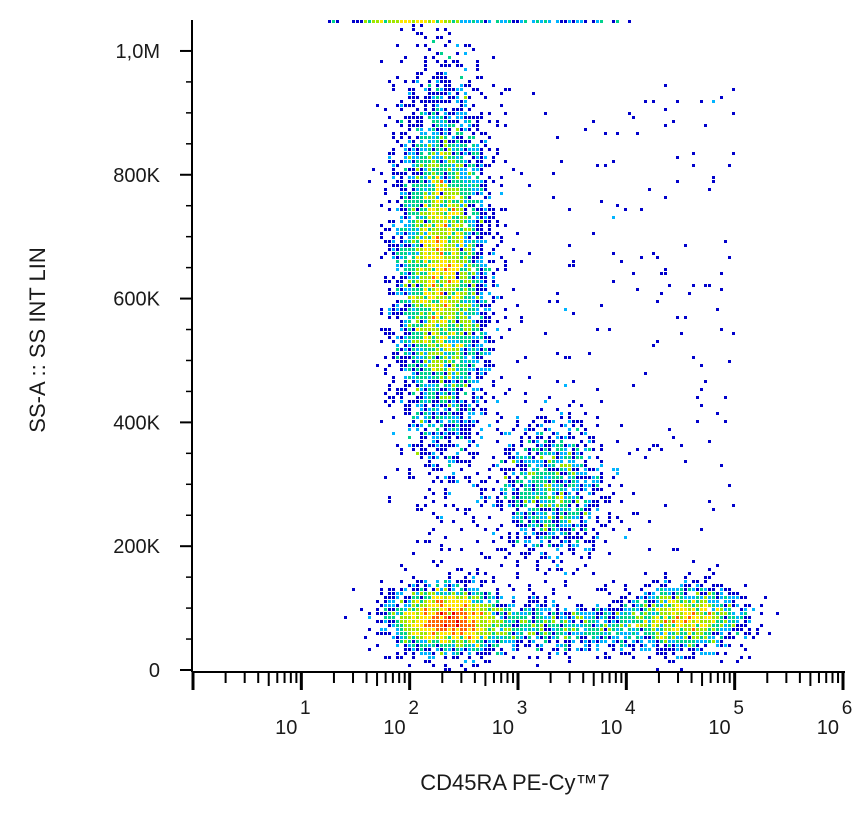  I want to click on y-tick-label: 1,0M, so click(138, 52).